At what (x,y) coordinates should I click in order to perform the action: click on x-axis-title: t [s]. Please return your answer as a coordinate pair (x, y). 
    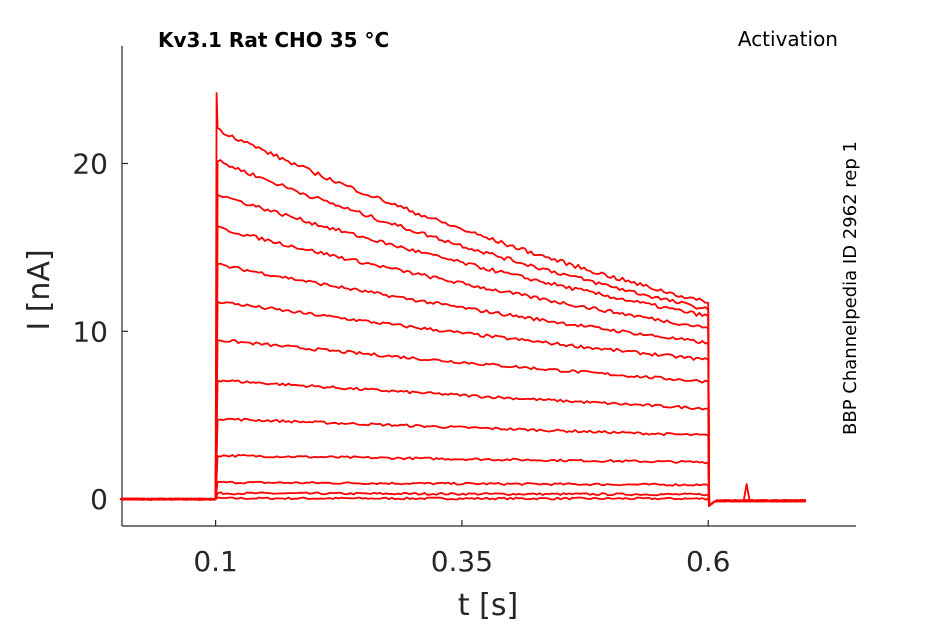
    Looking at the image, I should click on (488, 605).